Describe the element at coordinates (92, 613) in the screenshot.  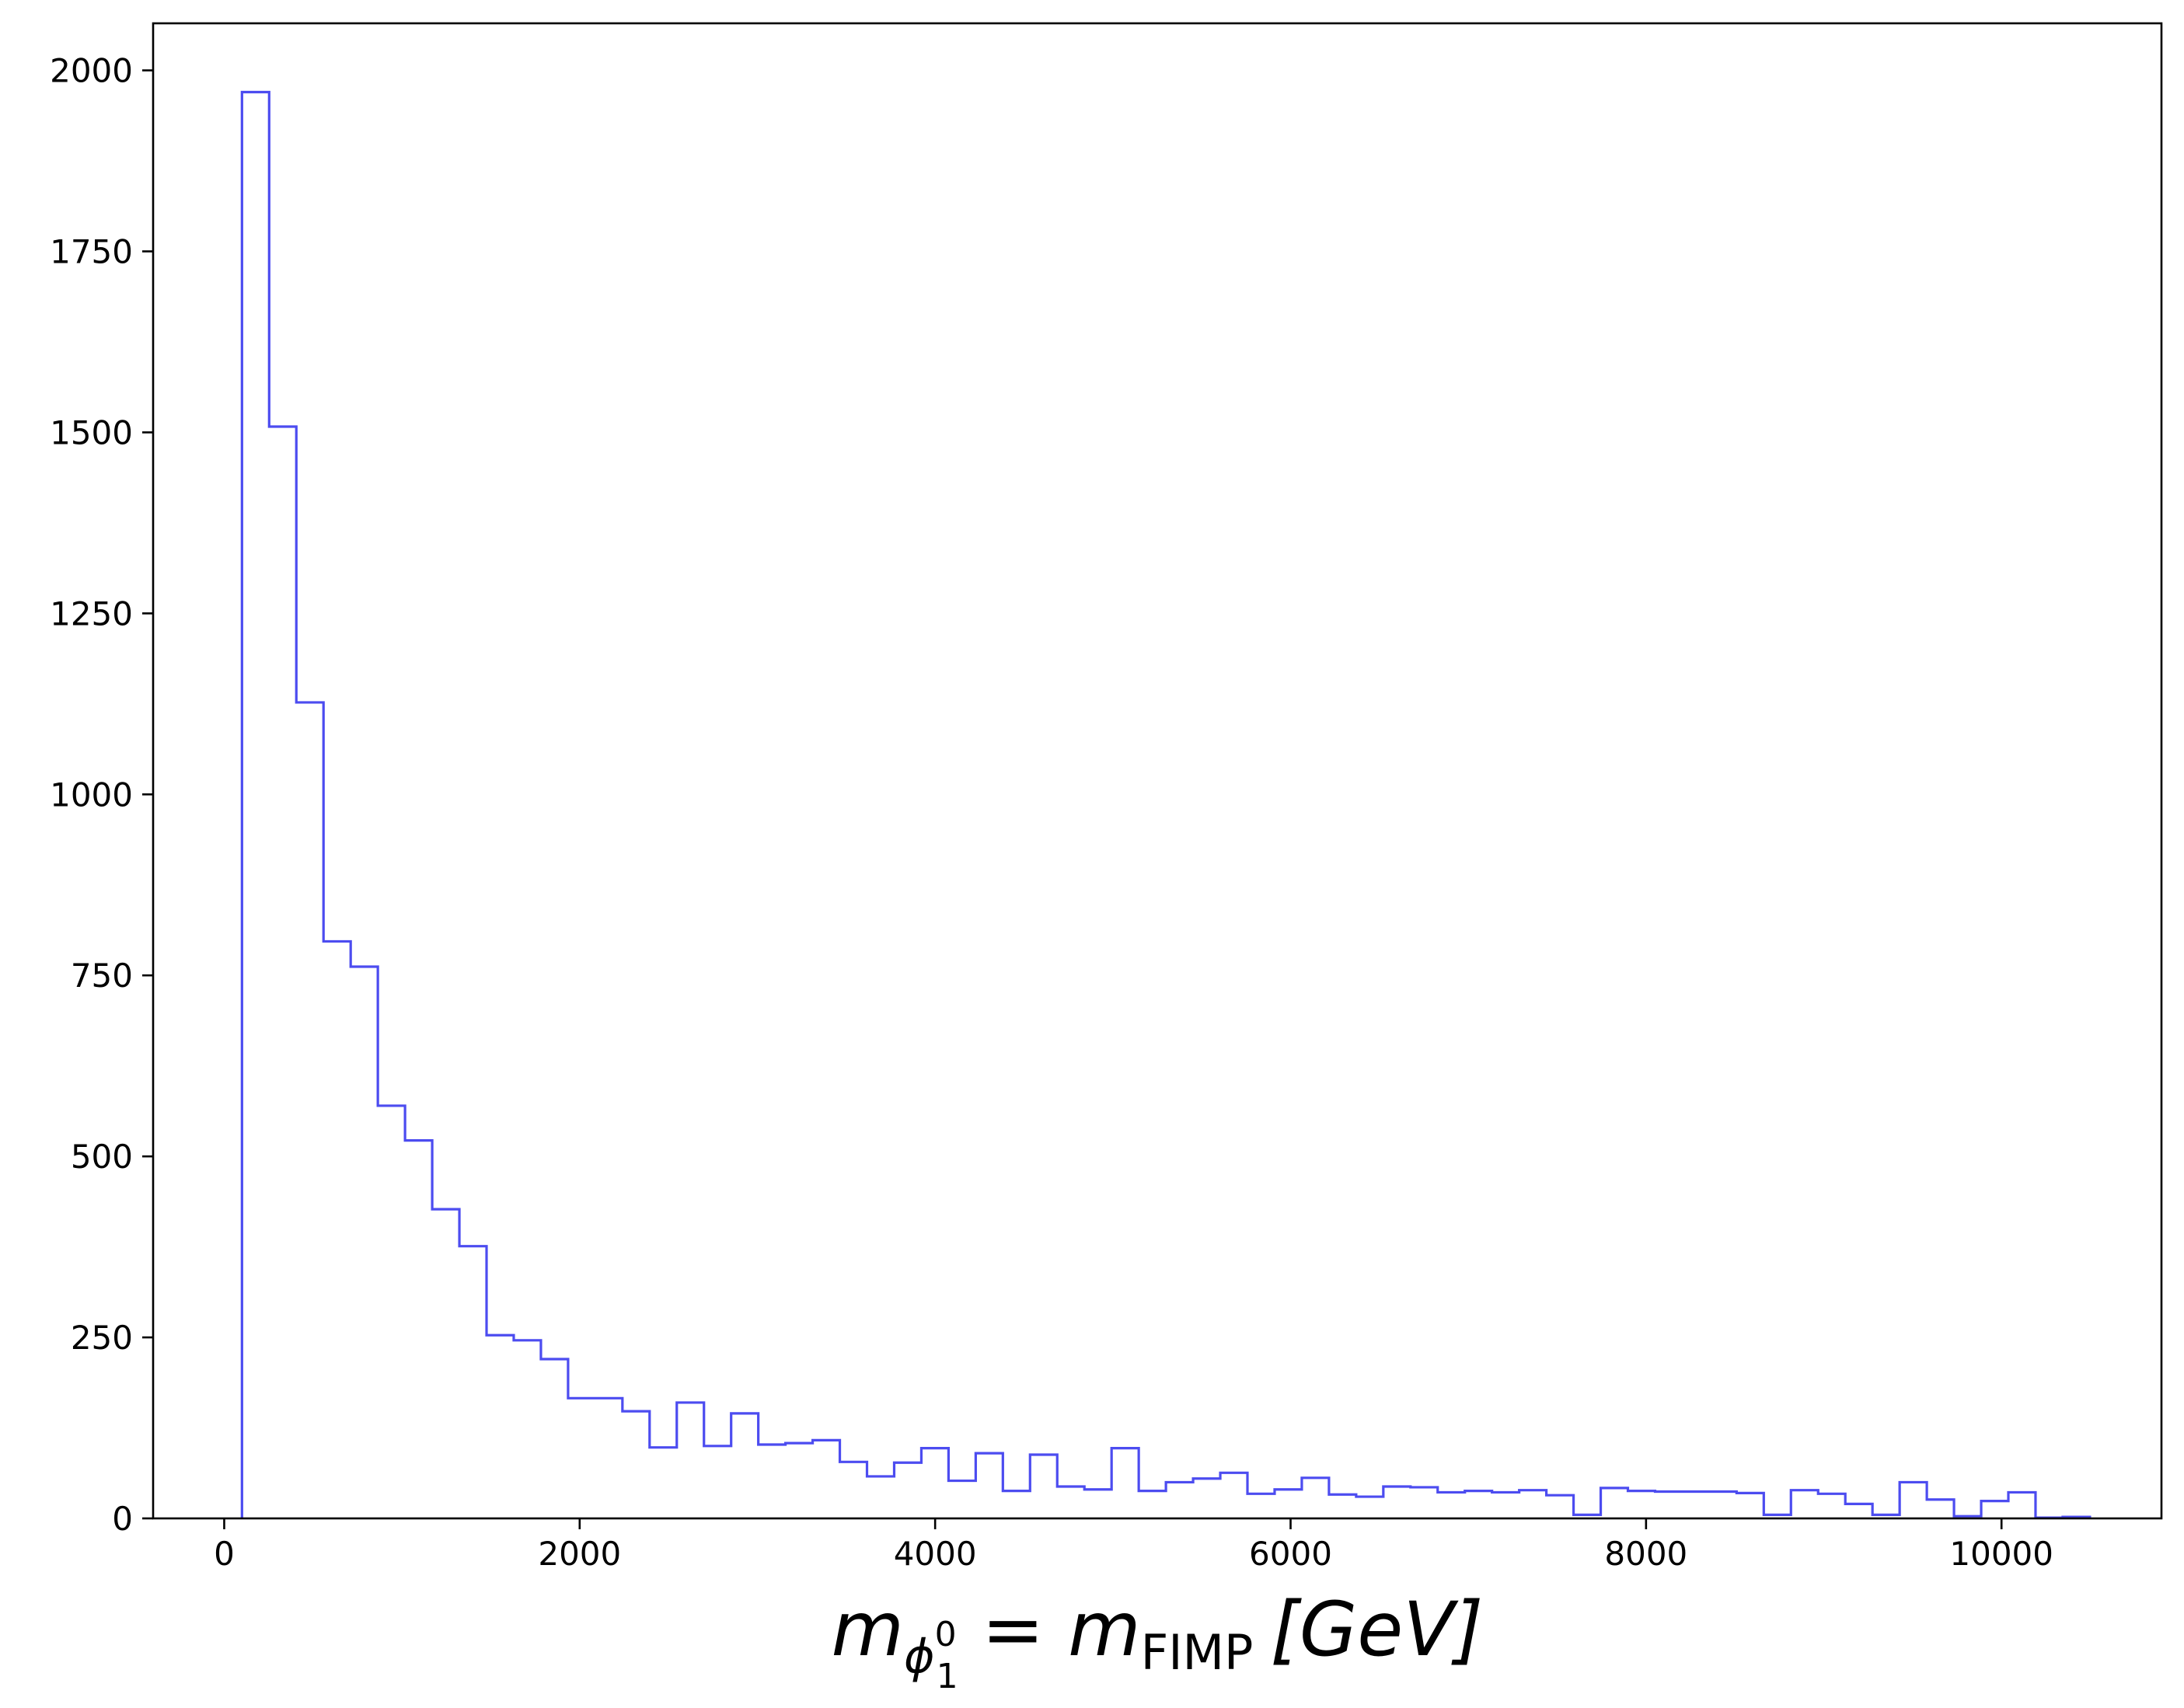
I see `y-tick-label: 1250` at that location.